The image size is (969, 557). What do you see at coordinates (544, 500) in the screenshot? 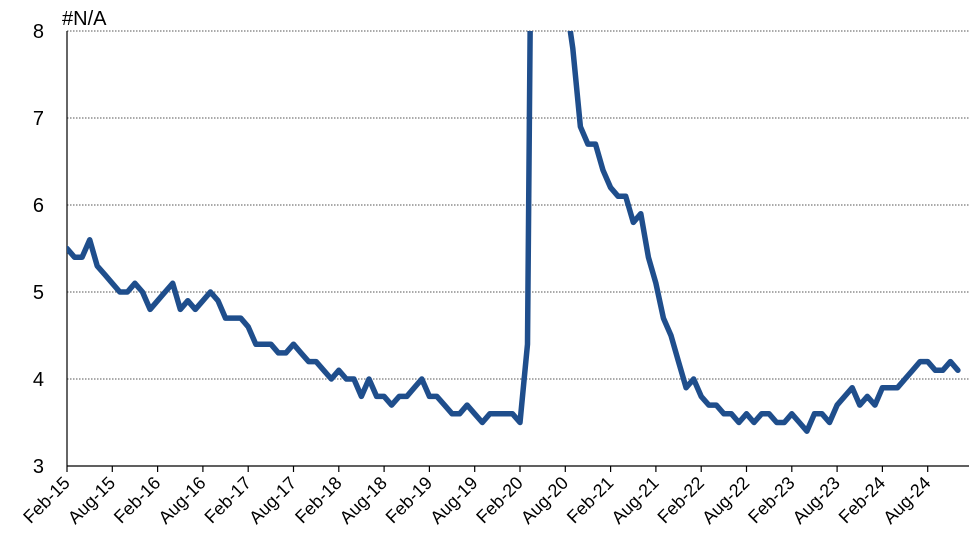
I see `x-tick-label: Aug-20` at bounding box center [544, 500].